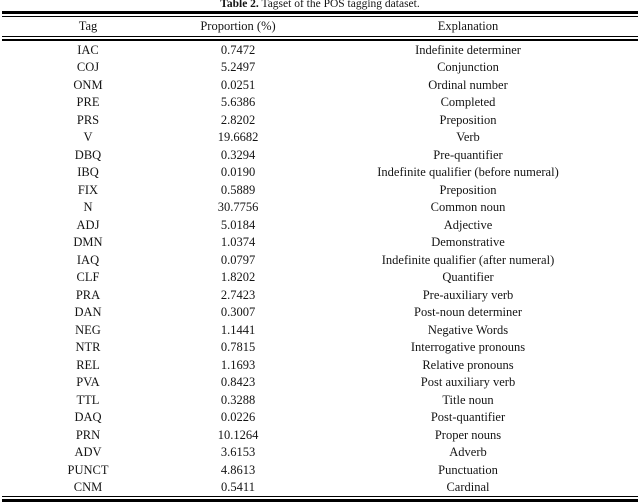  I want to click on row-tag-cell: CLF, so click(88, 277).